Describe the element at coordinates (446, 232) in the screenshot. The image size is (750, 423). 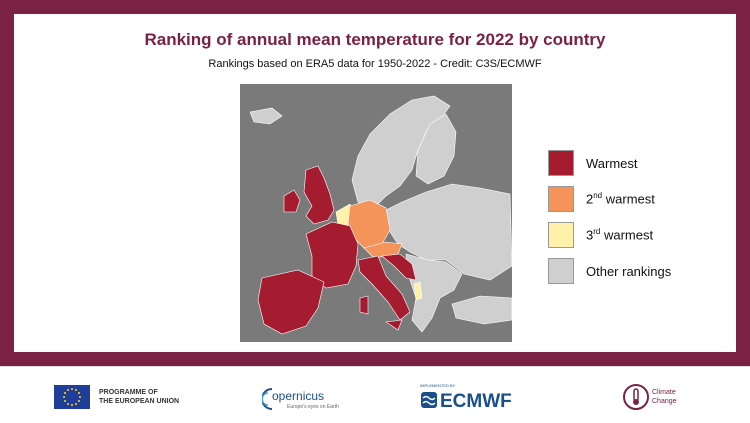
I see `region-eastern-europe` at that location.